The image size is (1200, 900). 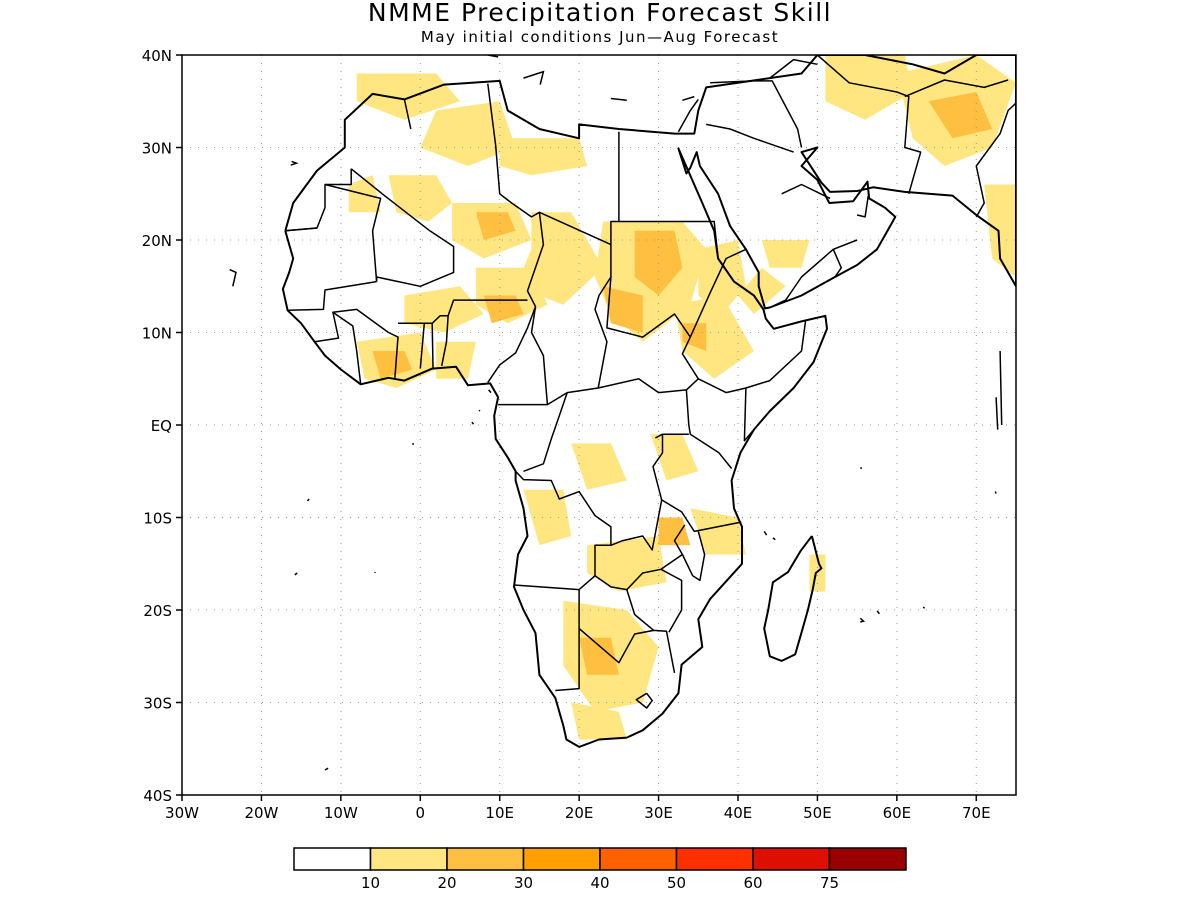 I want to click on lat-tick-label: EQ, so click(x=161, y=426).